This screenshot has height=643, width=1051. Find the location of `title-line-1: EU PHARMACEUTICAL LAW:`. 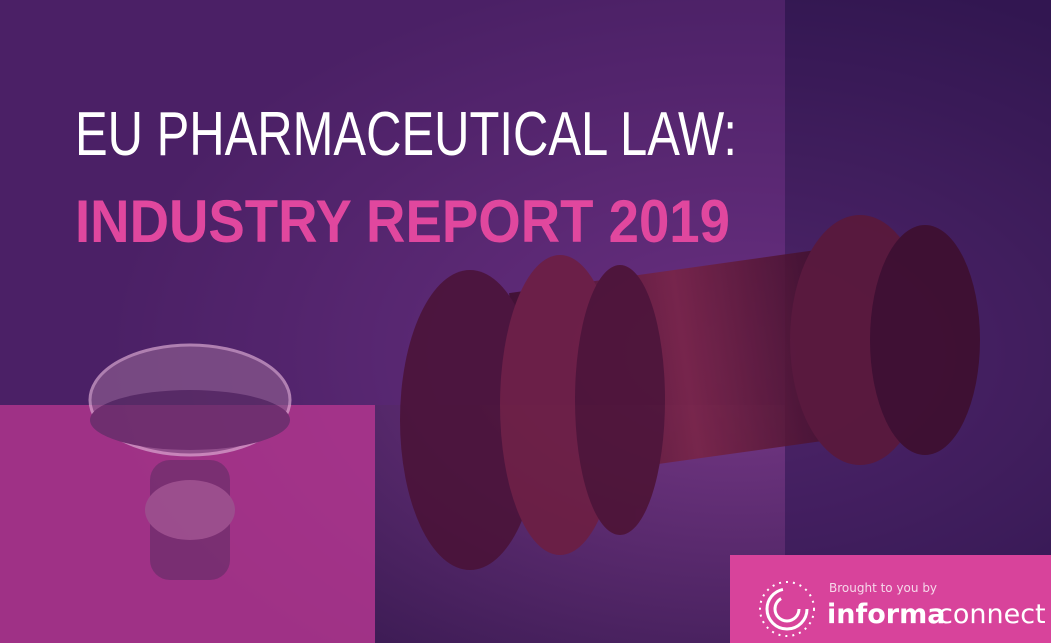

title-line-1: EU PHARMACEUTICAL LAW: is located at coordinates (406, 134).